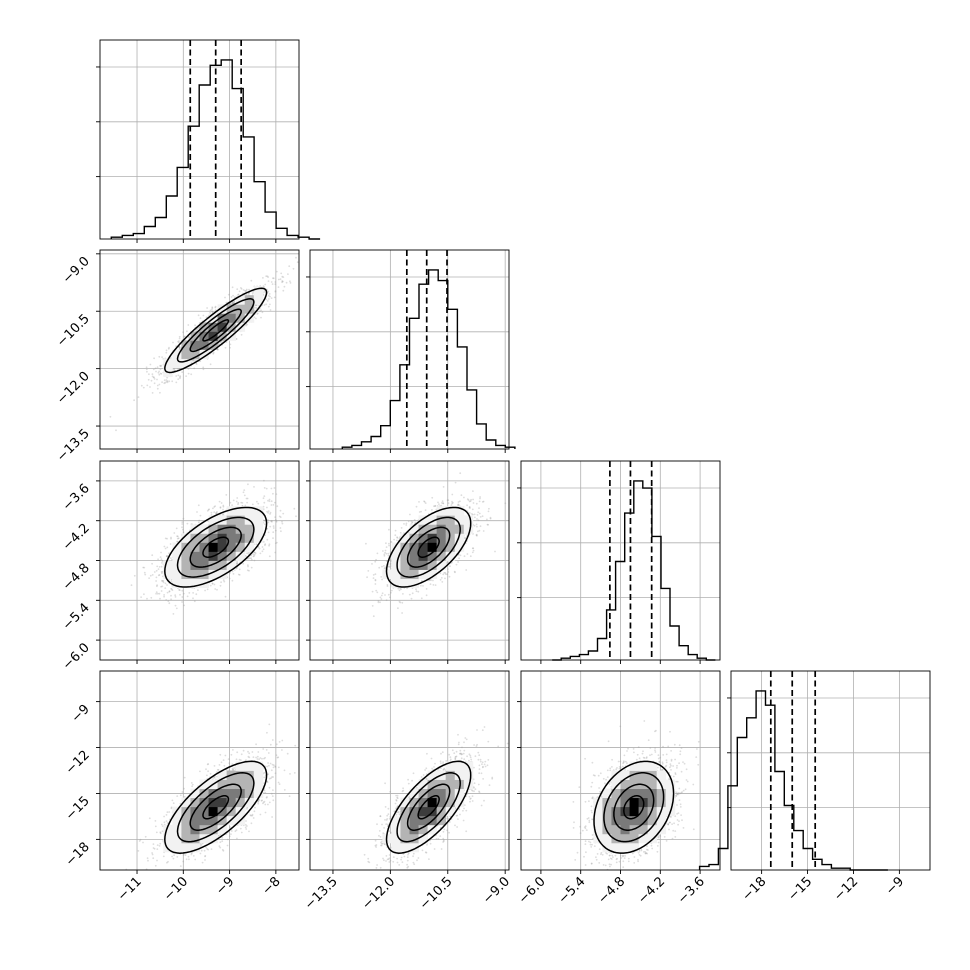 Image resolution: width=970 pixels, height=970 pixels. What do you see at coordinates (73, 330) in the screenshot?
I see `y-tick-label: −10.5` at bounding box center [73, 330].